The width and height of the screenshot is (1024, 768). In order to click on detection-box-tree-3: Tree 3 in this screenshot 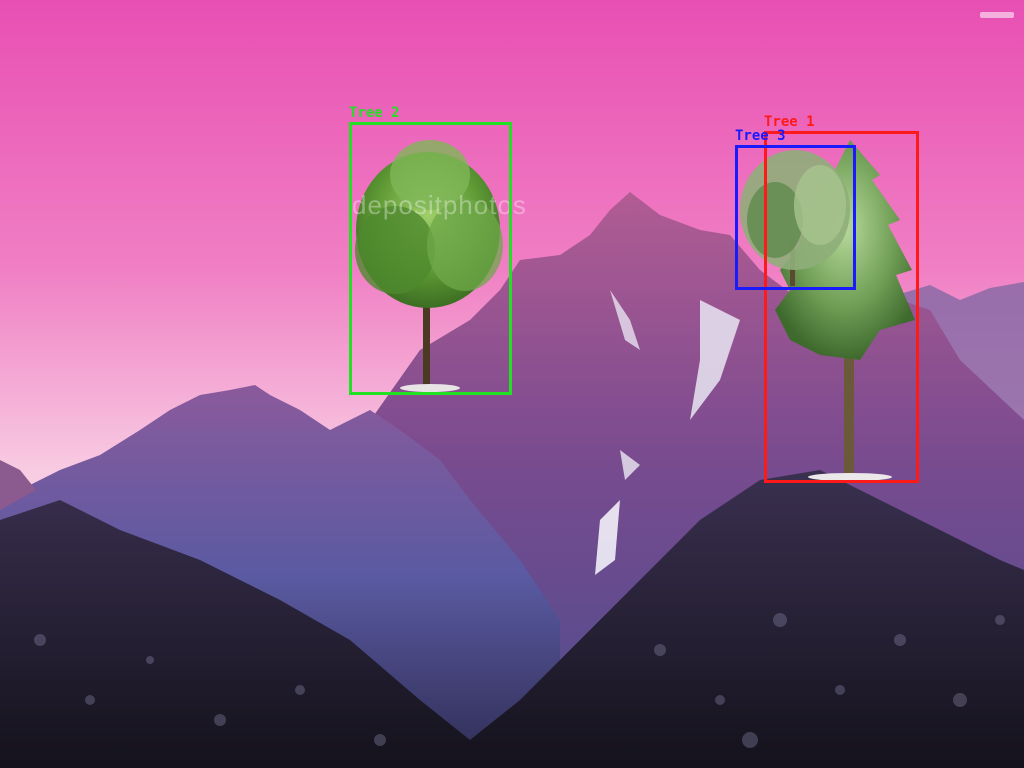, I will do `click(795, 209)`.